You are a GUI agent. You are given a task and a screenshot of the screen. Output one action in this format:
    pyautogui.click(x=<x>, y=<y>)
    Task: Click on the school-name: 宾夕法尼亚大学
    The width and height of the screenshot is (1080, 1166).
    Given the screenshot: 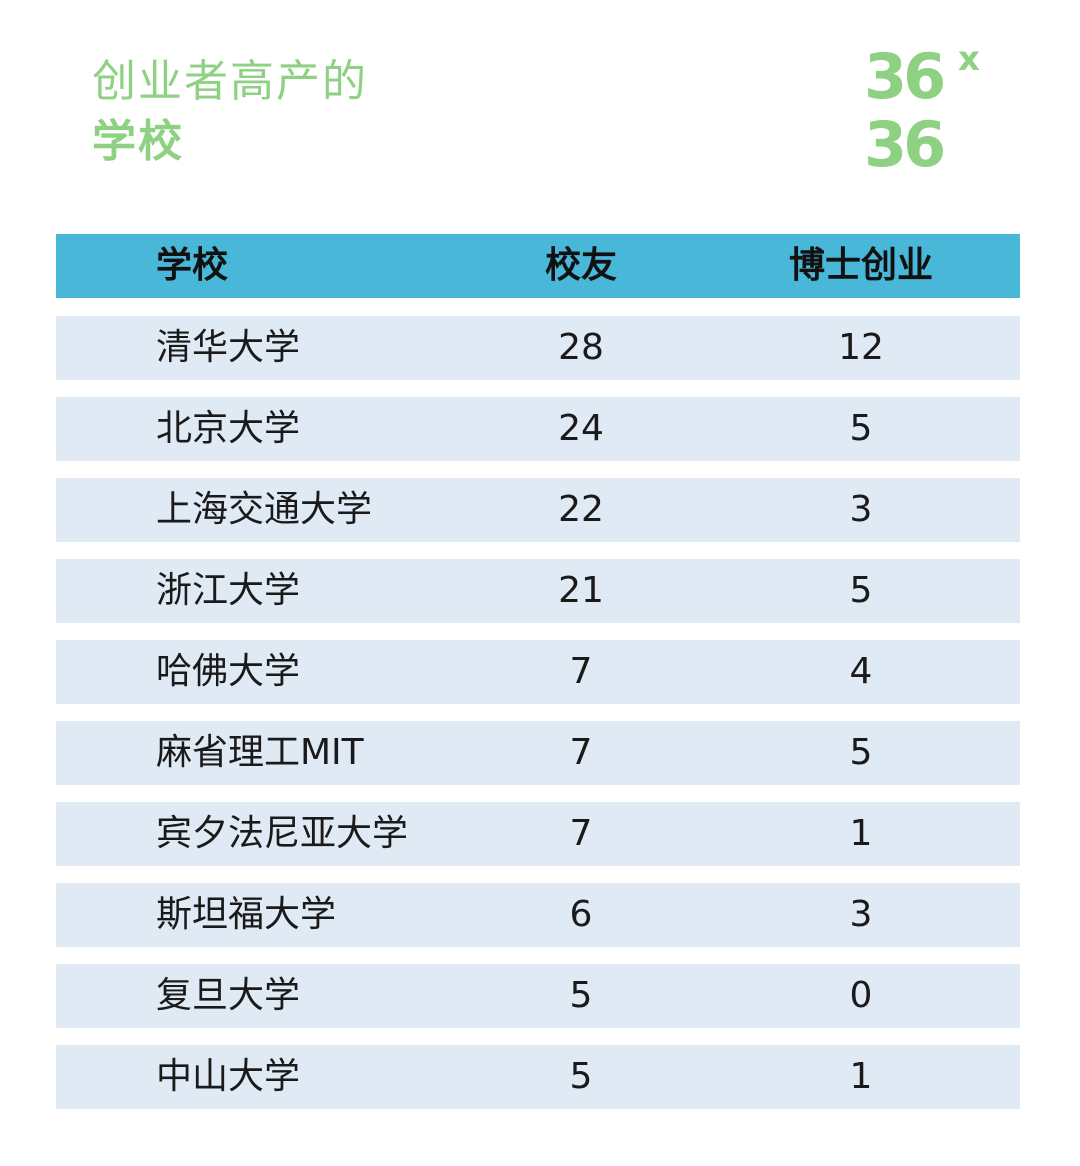 What is the action you would take?
    pyautogui.click(x=282, y=833)
    